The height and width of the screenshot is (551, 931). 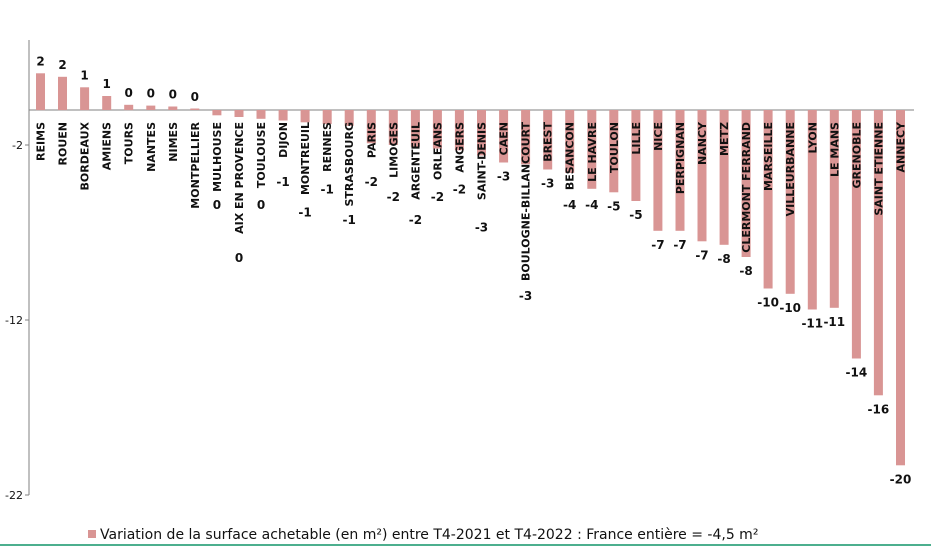 What do you see at coordinates (349, 164) in the screenshot?
I see `category-label: STRASBOURG` at bounding box center [349, 164].